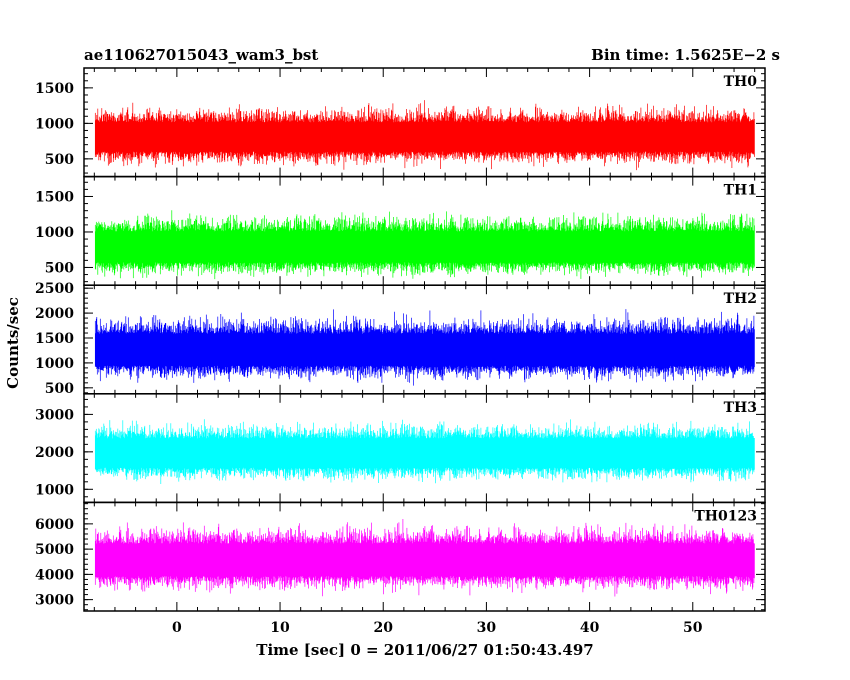 This screenshot has width=850, height=680. Describe the element at coordinates (740, 408) in the screenshot. I see `panel-label-th3: TH3` at that location.